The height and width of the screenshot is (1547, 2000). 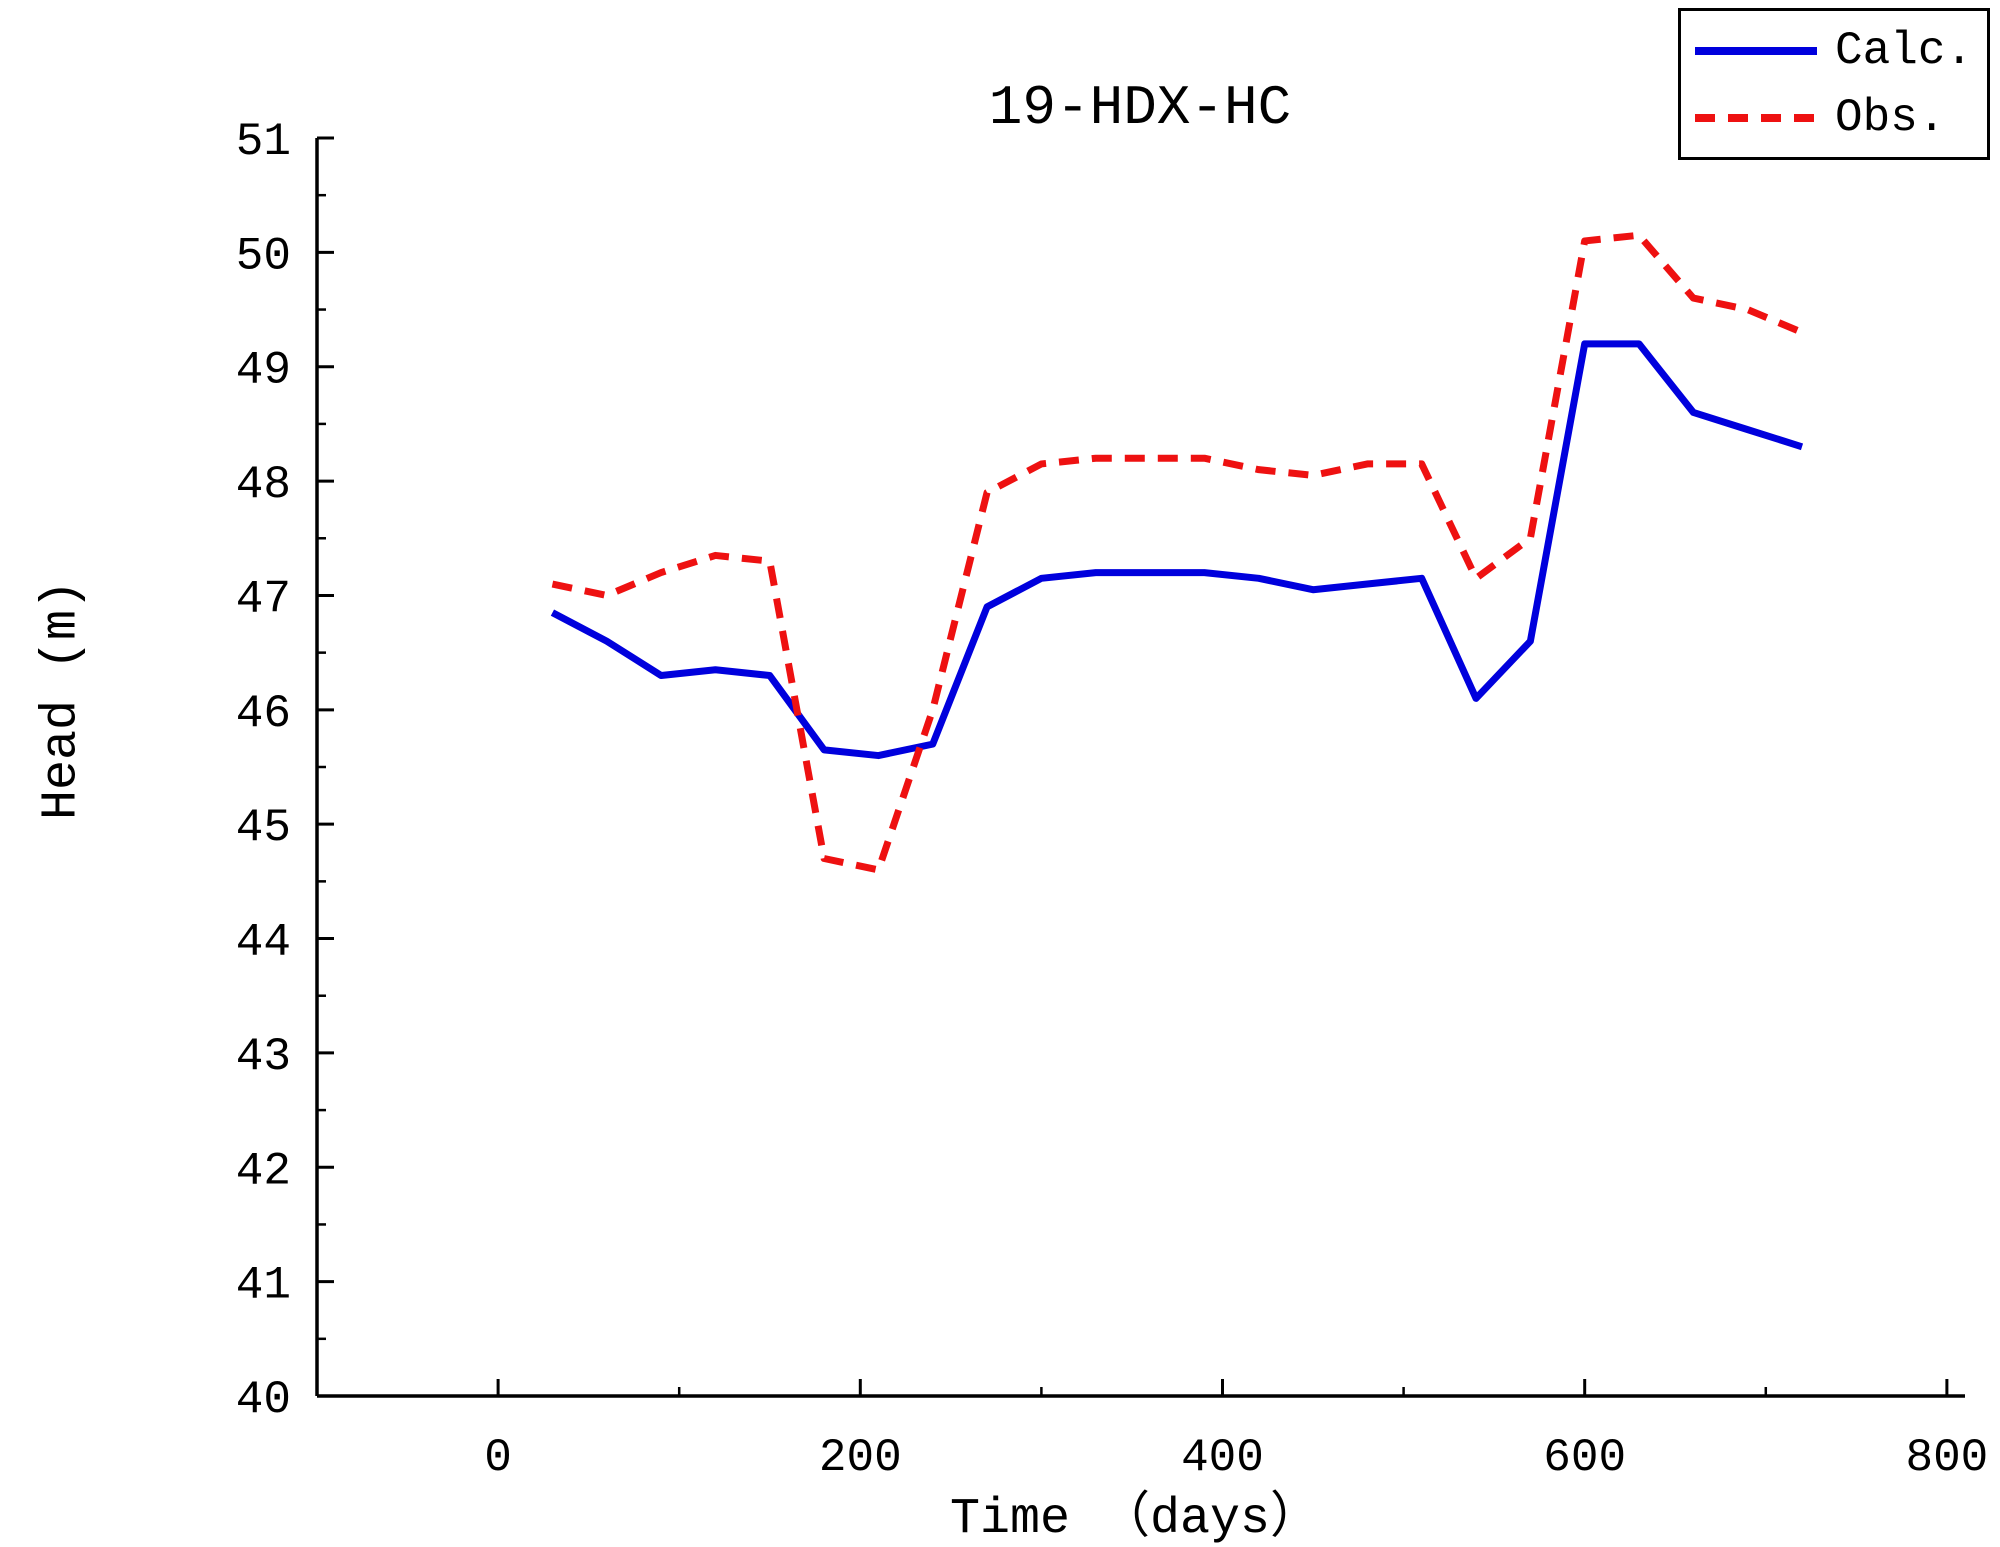 What do you see at coordinates (263, 828) in the screenshot?
I see `y-tick-label: 45` at bounding box center [263, 828].